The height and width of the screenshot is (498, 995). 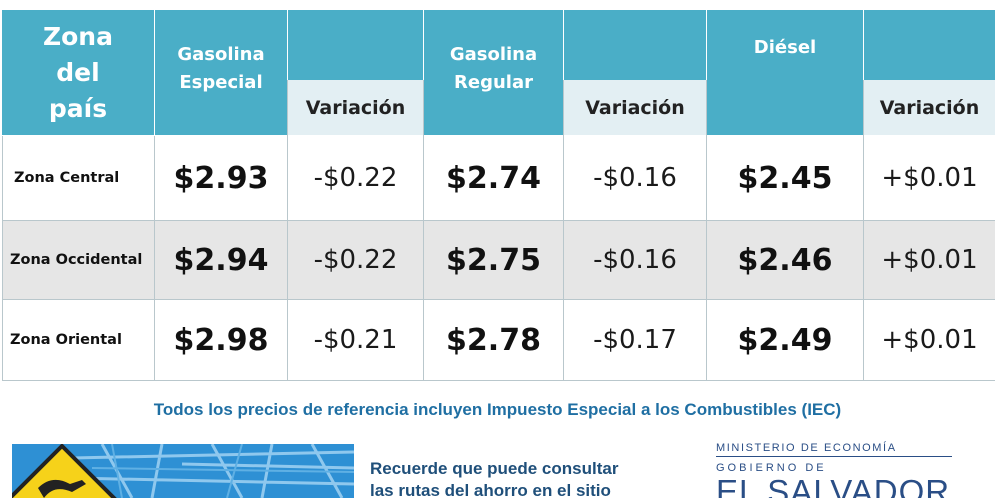 I want to click on table-row-central-diesel-var: +$0.01, so click(x=929, y=178).